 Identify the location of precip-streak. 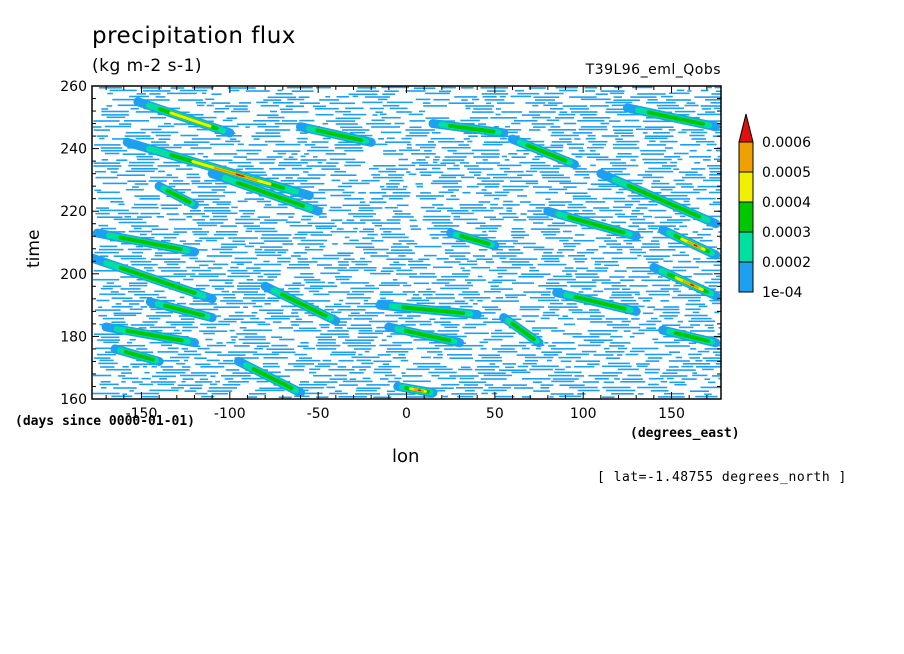
(600, 303).